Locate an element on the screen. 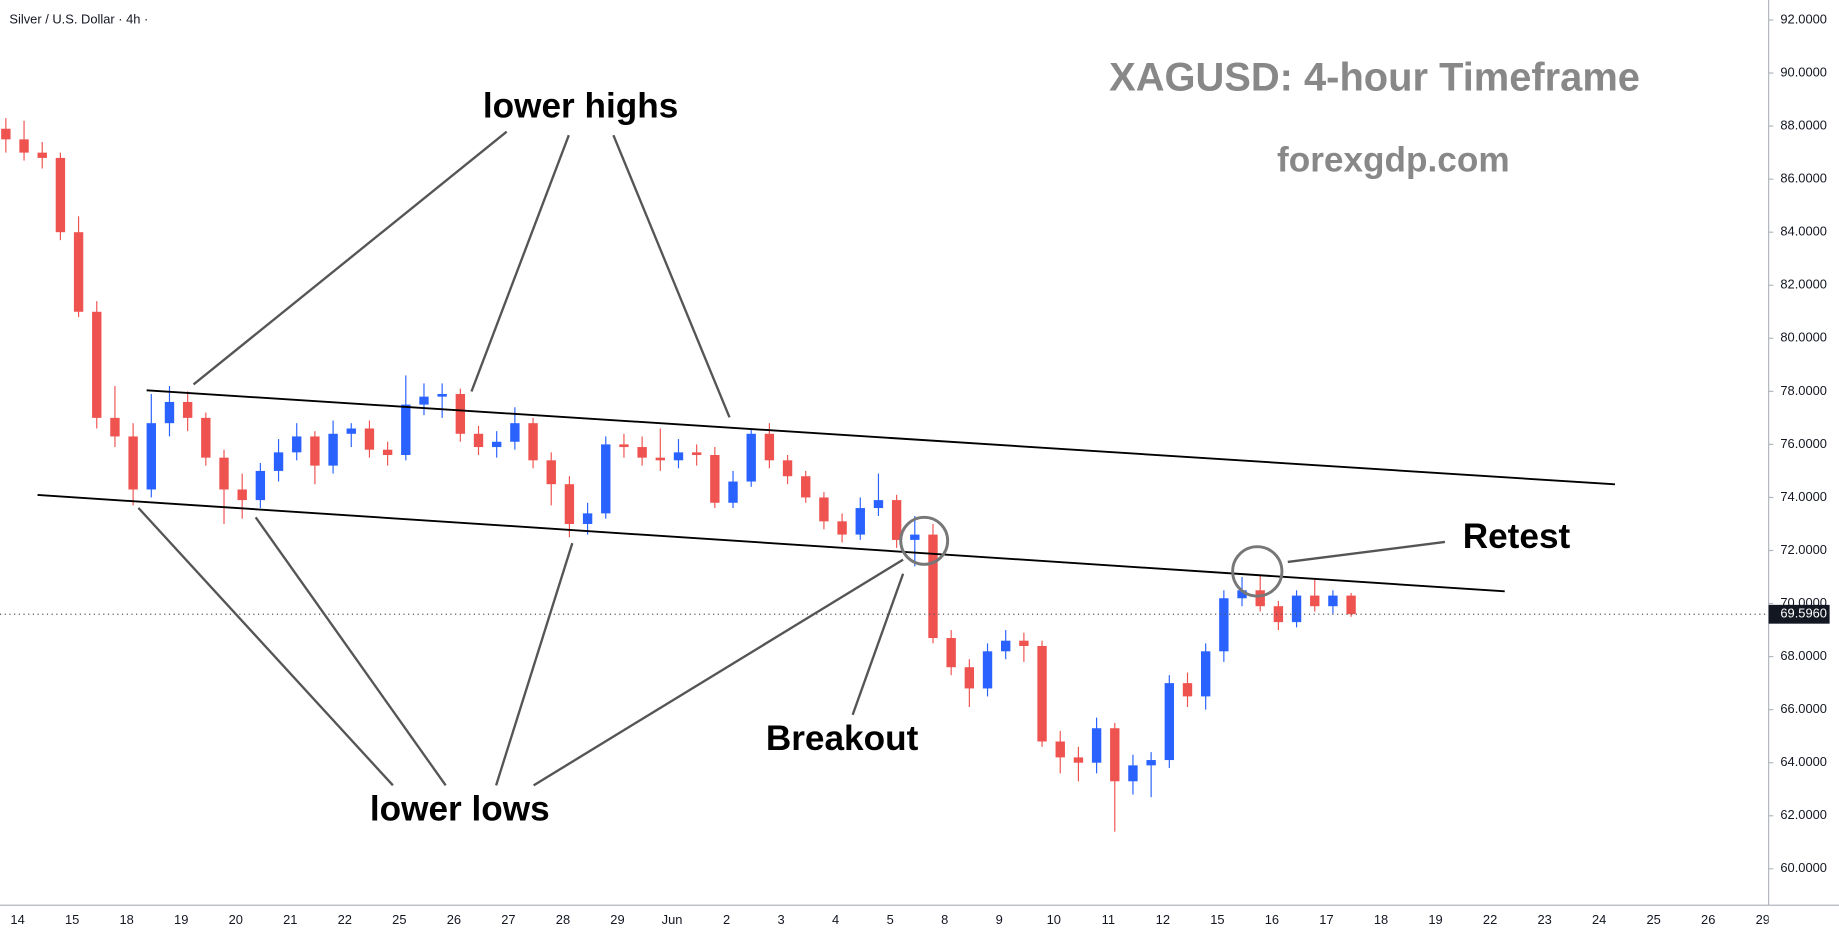 The height and width of the screenshot is (937, 1839). annotation: Retest is located at coordinates (1517, 536).